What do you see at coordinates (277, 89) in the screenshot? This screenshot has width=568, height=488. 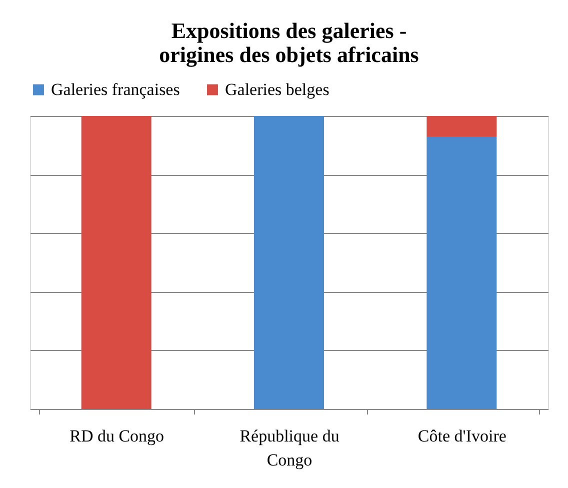 I see `legend-label: Galeries belges` at bounding box center [277, 89].